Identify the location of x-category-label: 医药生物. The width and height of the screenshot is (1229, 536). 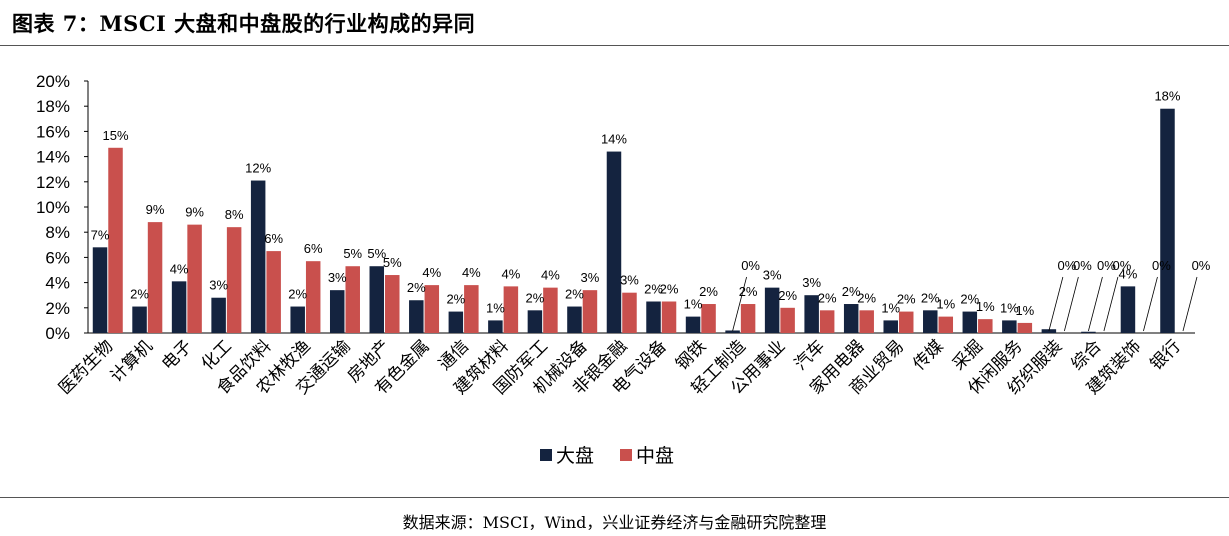
(86, 367).